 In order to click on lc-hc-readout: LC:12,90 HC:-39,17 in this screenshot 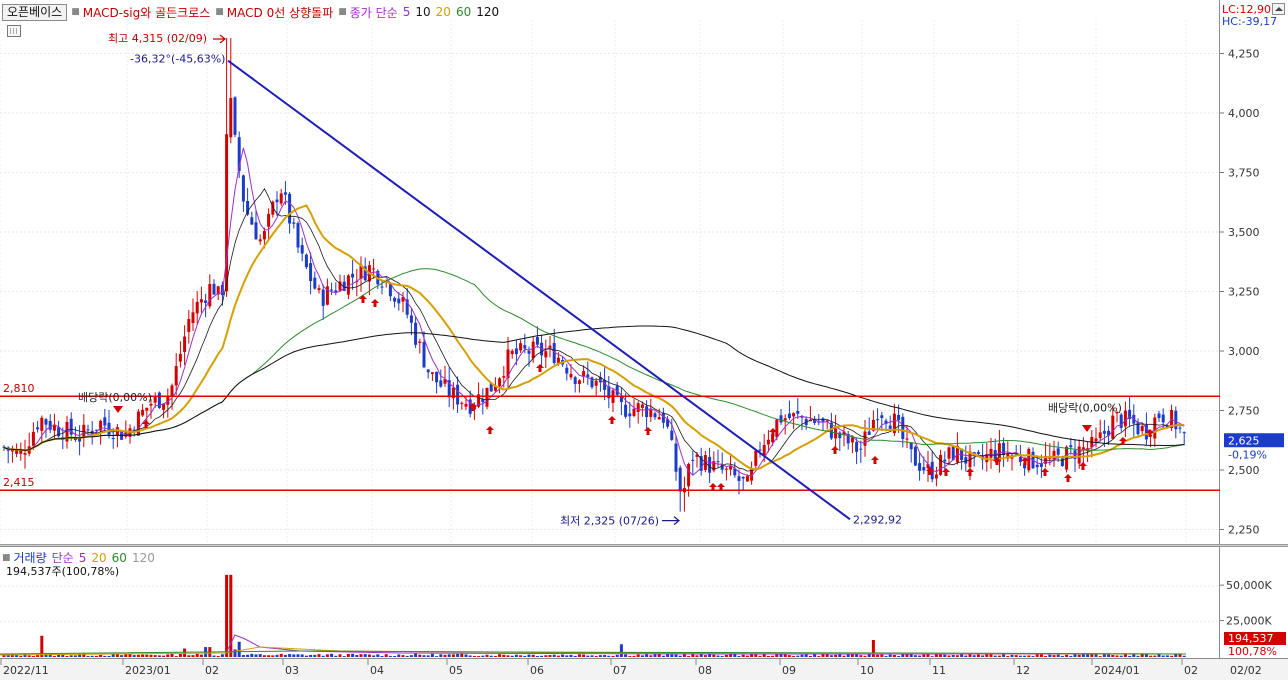, I will do `click(1249, 16)`.